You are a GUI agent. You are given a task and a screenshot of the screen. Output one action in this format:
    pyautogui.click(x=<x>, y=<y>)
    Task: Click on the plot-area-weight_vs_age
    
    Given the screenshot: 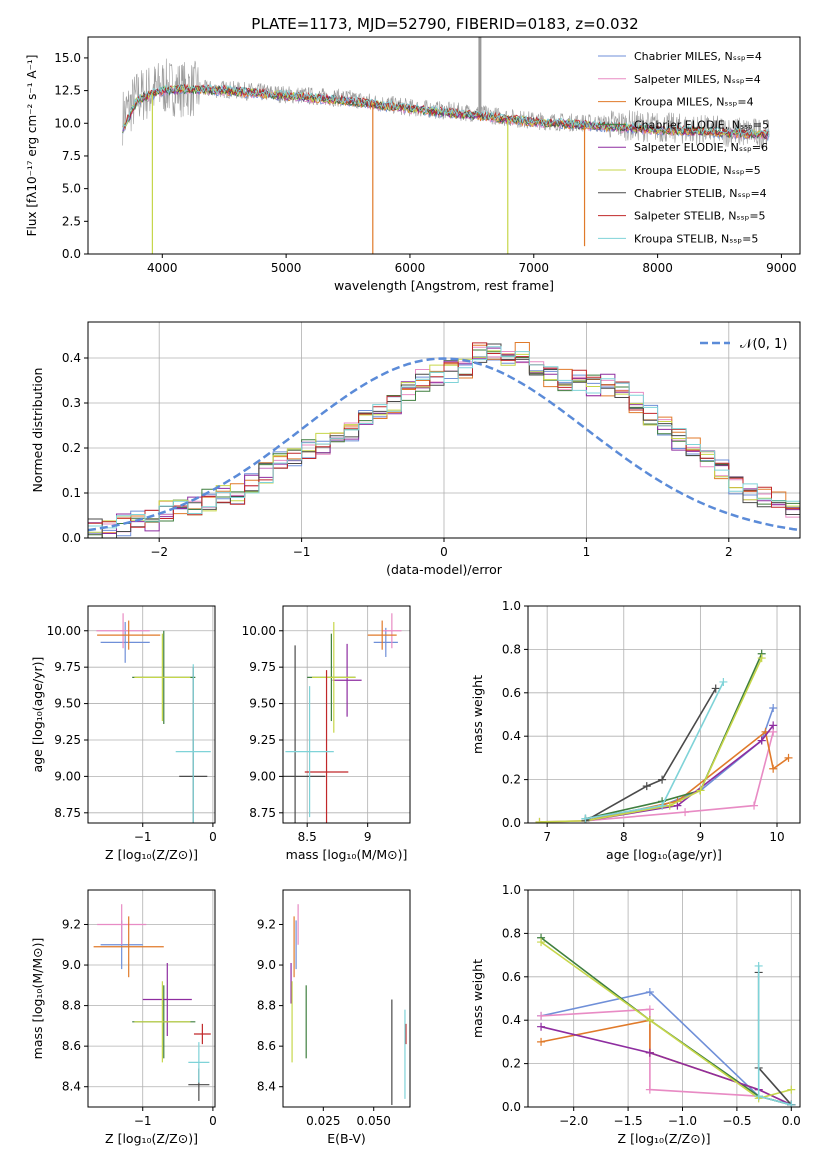 What is the action you would take?
    pyautogui.click(x=664, y=736)
    